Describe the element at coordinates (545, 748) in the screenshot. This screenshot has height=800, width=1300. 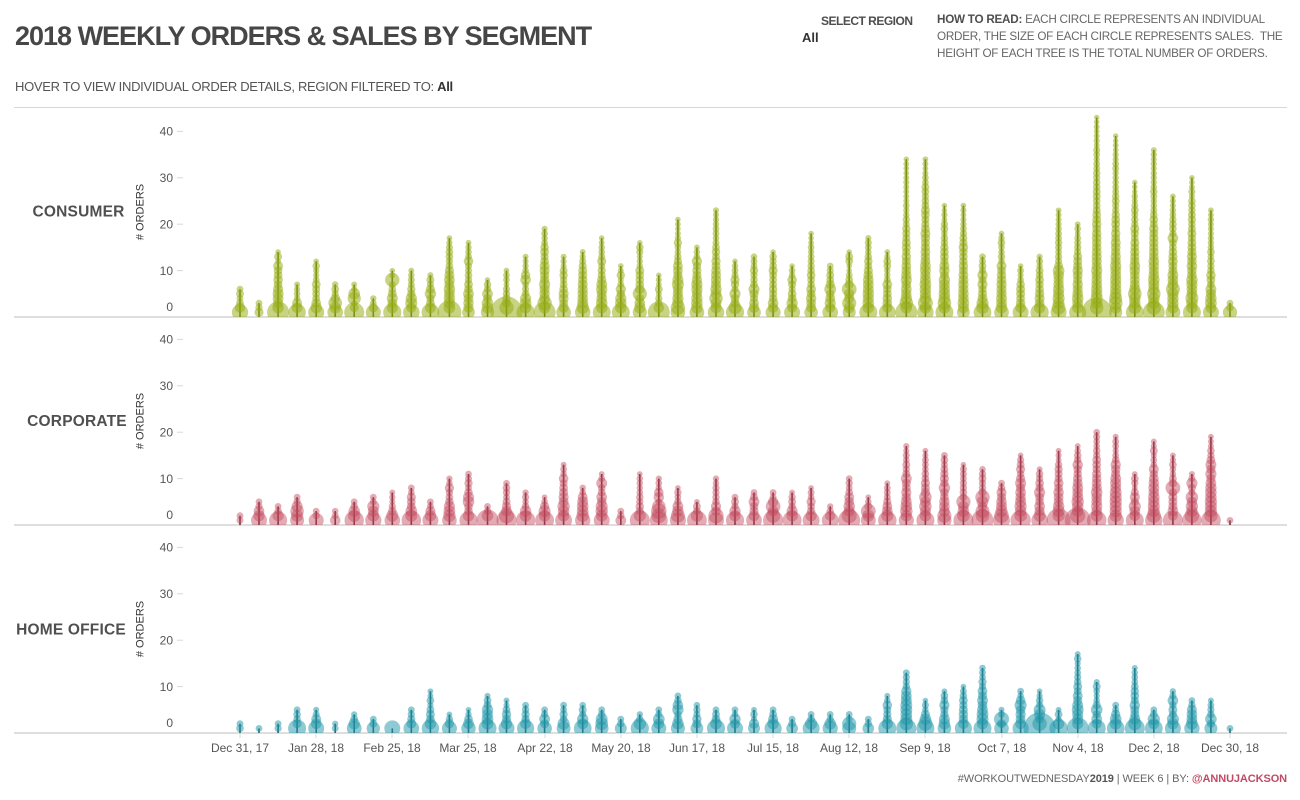
I see `svg-text: Apr 22, 18` at that location.